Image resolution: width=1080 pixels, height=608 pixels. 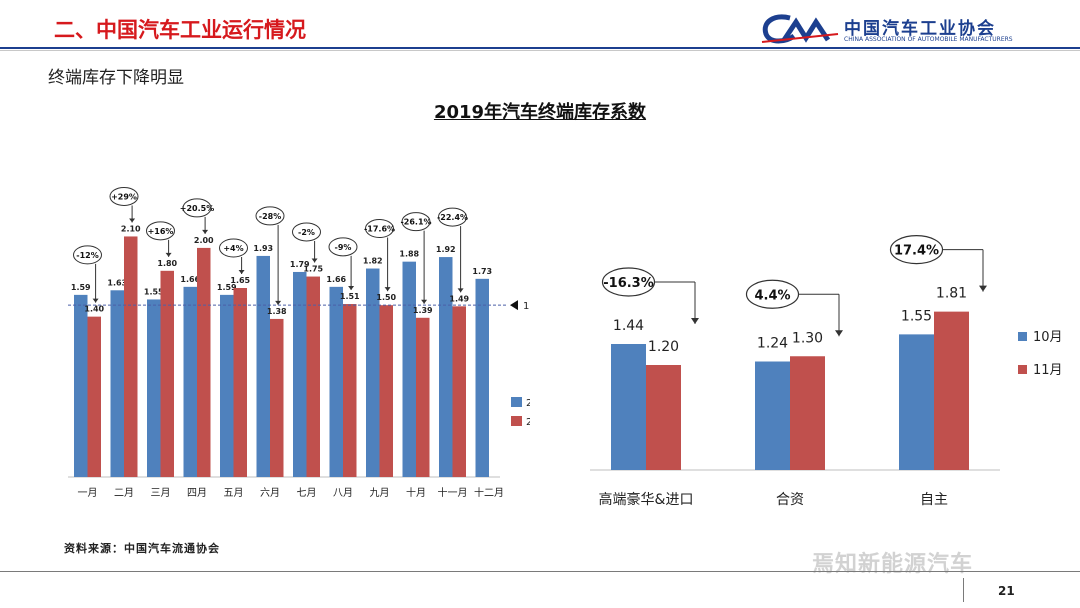 I want to click on data-label: 1.44, so click(x=628, y=326).